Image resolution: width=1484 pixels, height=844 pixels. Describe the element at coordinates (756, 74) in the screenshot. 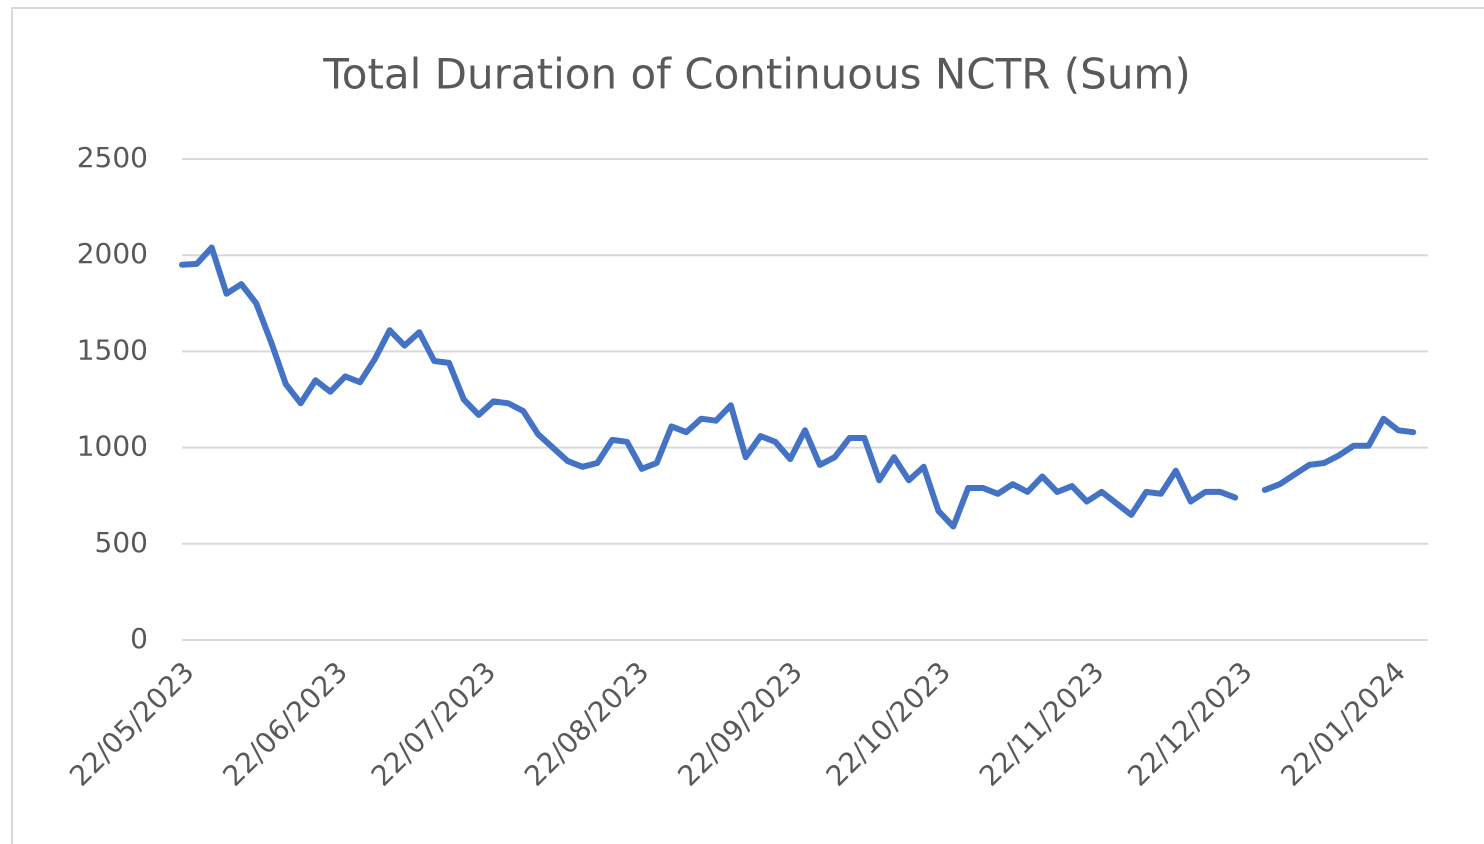

I see `chart-title: Total Duration of Continuous NCTR (Sum)` at that location.